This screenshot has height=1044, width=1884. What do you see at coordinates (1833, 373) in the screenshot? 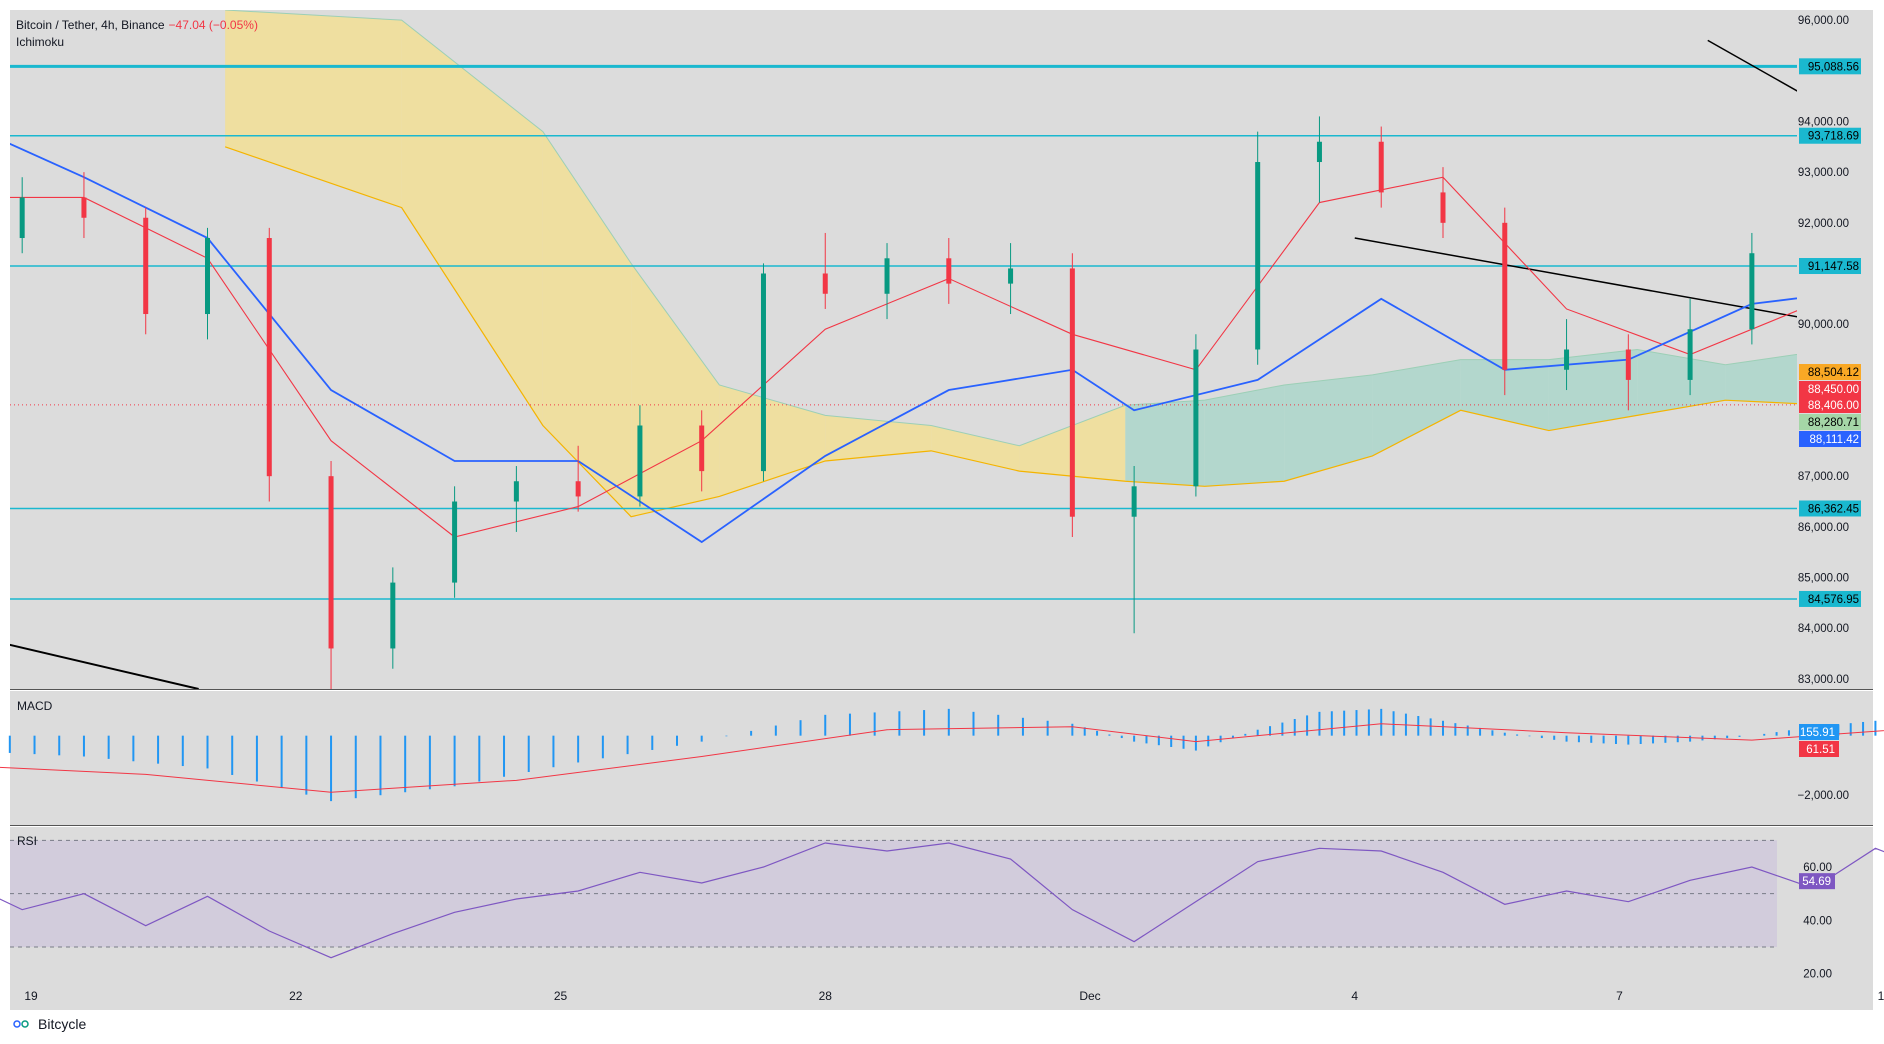
I see `price-axis-label: 88,504.12` at bounding box center [1833, 373].